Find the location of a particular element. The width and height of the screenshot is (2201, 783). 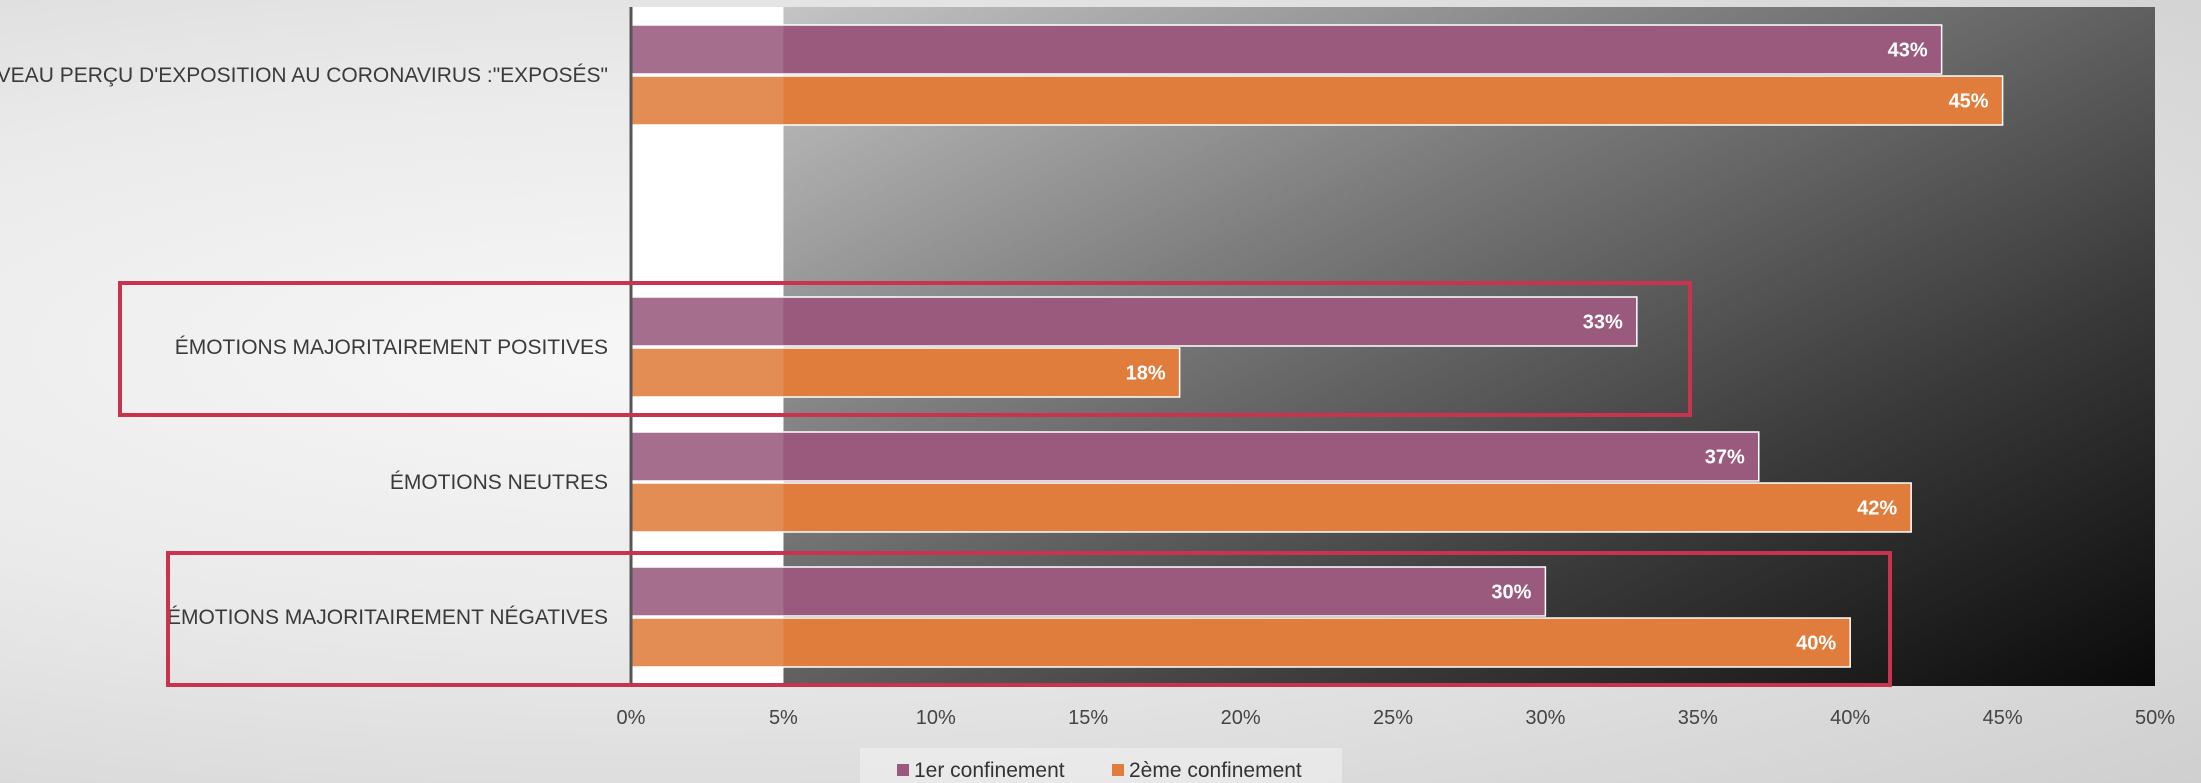

bar-shine-s1-c4 is located at coordinates (707, 456).